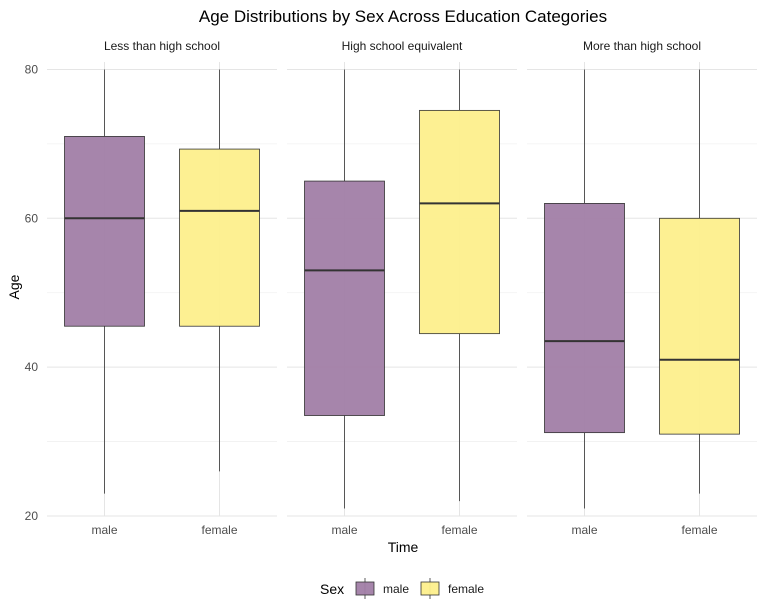 This screenshot has width=768, height=614. Describe the element at coordinates (32, 367) in the screenshot. I see `y-tick-label: 40` at that location.